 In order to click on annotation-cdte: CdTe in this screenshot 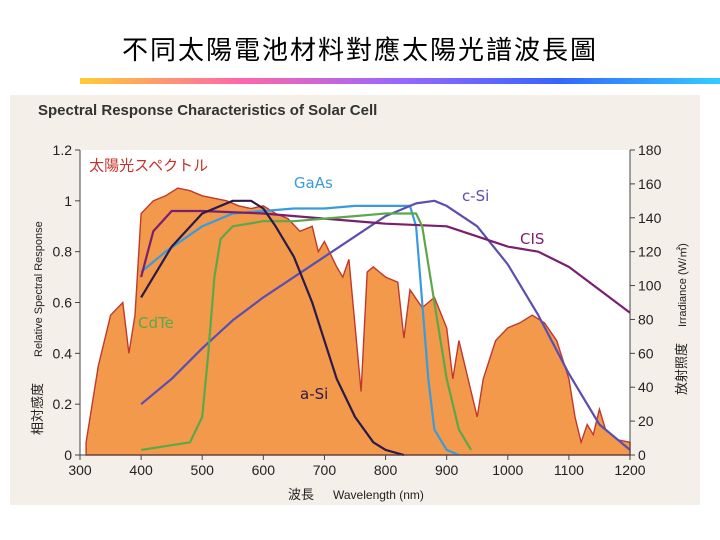, I will do `click(156, 323)`.